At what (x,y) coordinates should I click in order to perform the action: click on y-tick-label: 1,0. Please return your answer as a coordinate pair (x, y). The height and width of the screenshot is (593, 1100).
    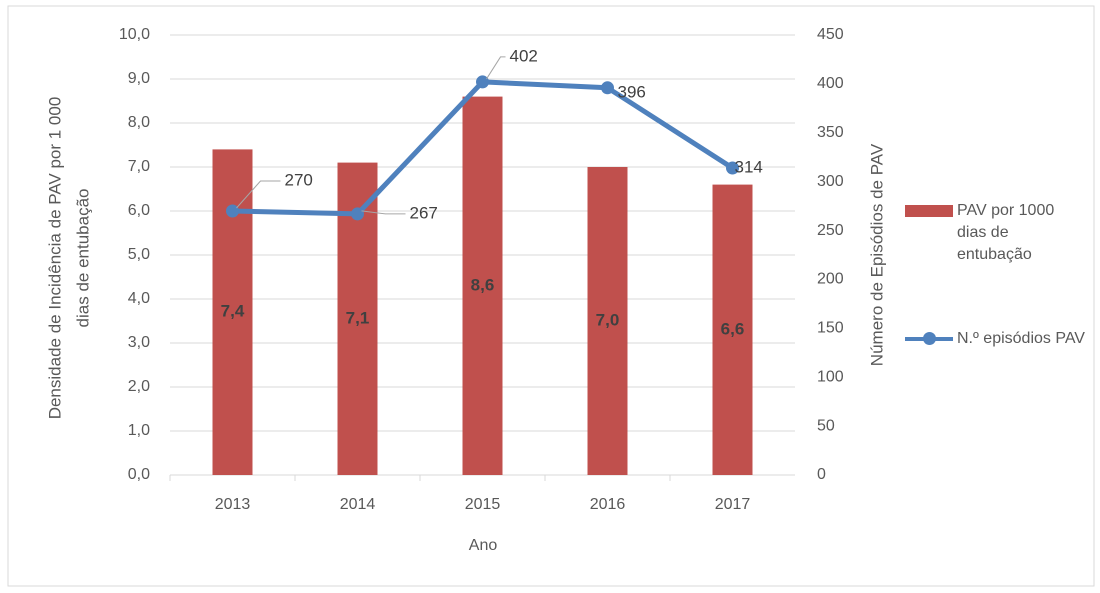
    Looking at the image, I should click on (139, 430).